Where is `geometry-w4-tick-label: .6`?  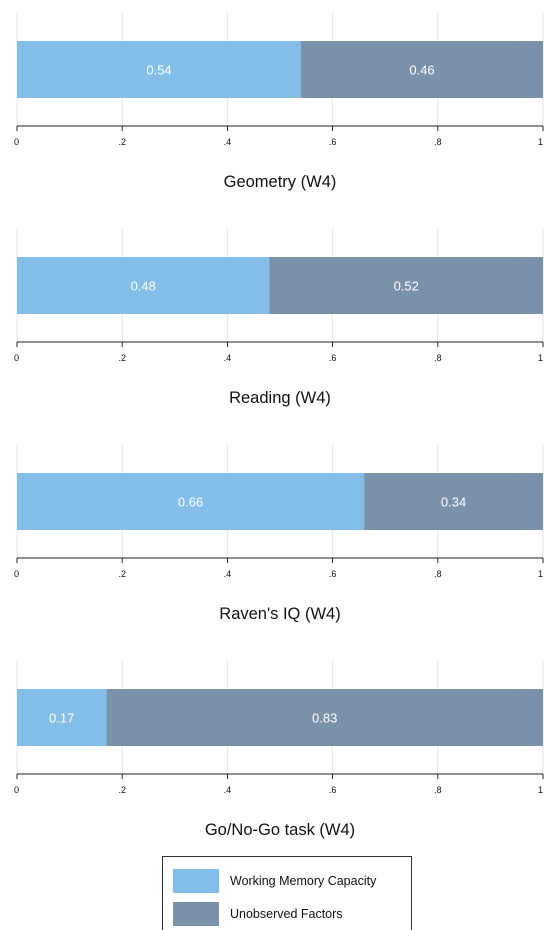 geometry-w4-tick-label: .6 is located at coordinates (333, 142).